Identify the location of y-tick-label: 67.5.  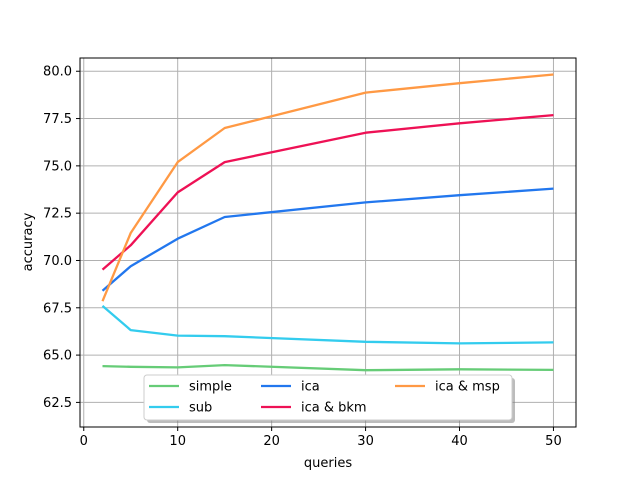
(57, 308).